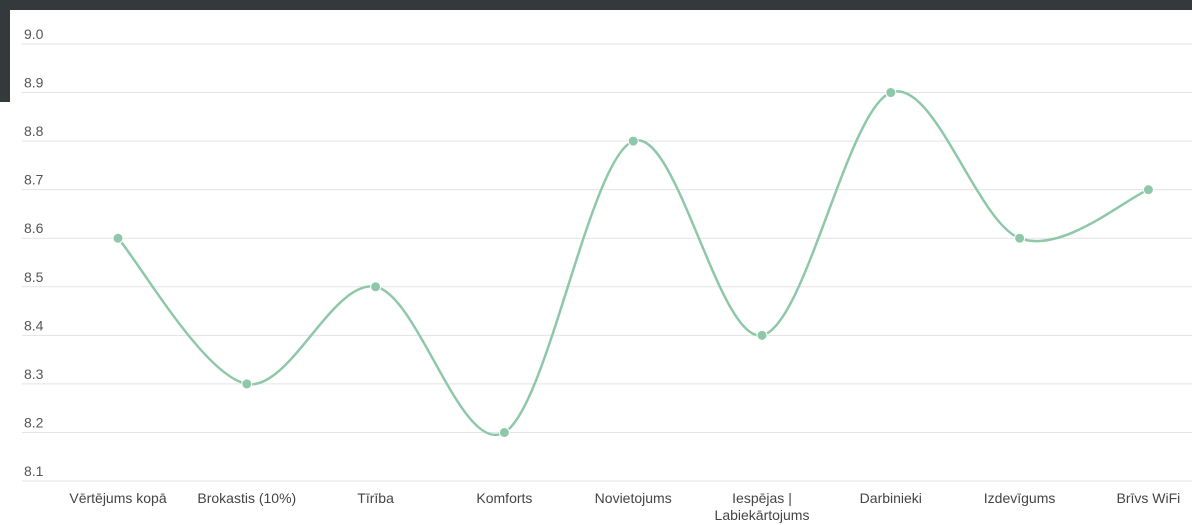 This screenshot has width=1192, height=525. What do you see at coordinates (34, 252) in the screenshot?
I see `y-axis-ticks: 9.0 8.9 8.8 8.7 8.6 8.5 8.4 8.3 8.2 8.1` at bounding box center [34, 252].